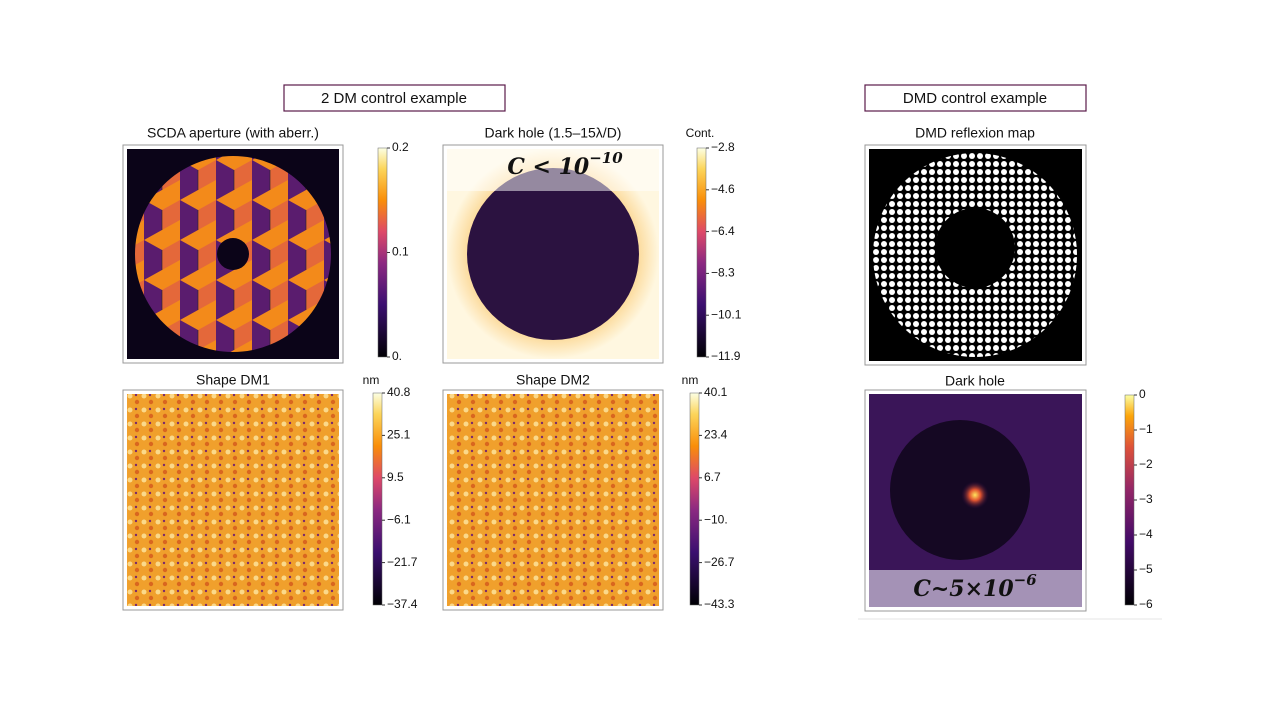 Image resolution: width=1264 pixels, height=722 pixels. I want to click on annotation-exponent: −10, so click(606, 158).